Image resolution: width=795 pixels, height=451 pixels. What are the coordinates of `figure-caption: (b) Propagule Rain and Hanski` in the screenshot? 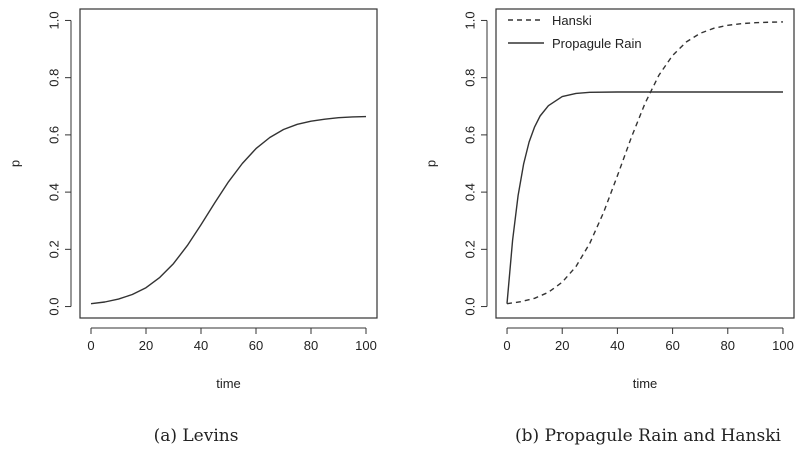 It's located at (648, 436).